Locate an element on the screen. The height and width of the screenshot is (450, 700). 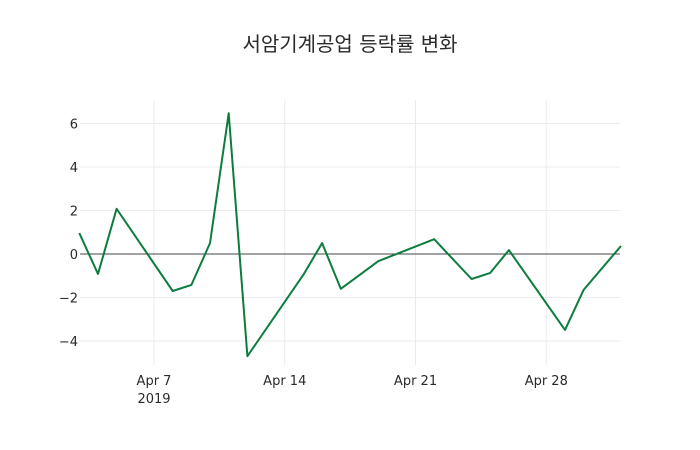
x-tick-label: 2019 is located at coordinates (153, 399).